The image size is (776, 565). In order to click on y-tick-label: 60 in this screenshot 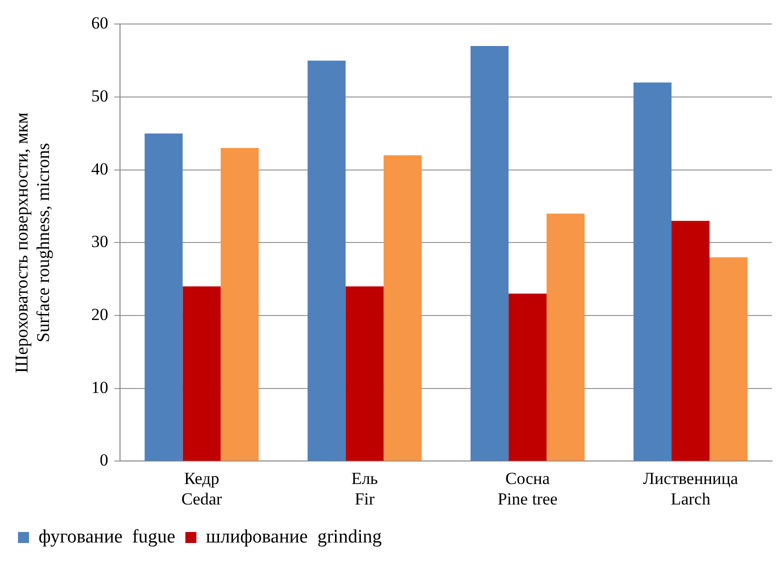, I will do `click(99, 23)`.